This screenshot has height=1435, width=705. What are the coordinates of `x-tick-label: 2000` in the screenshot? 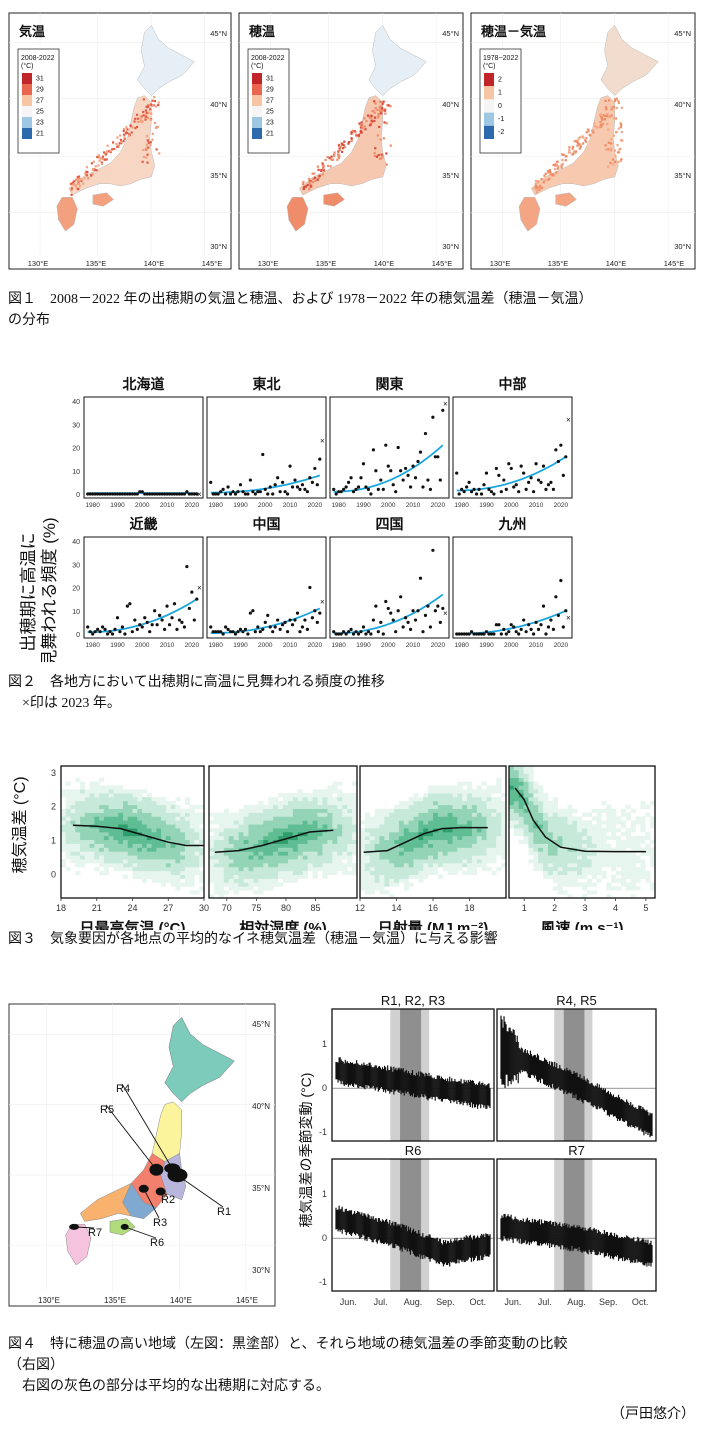 It's located at (388, 505).